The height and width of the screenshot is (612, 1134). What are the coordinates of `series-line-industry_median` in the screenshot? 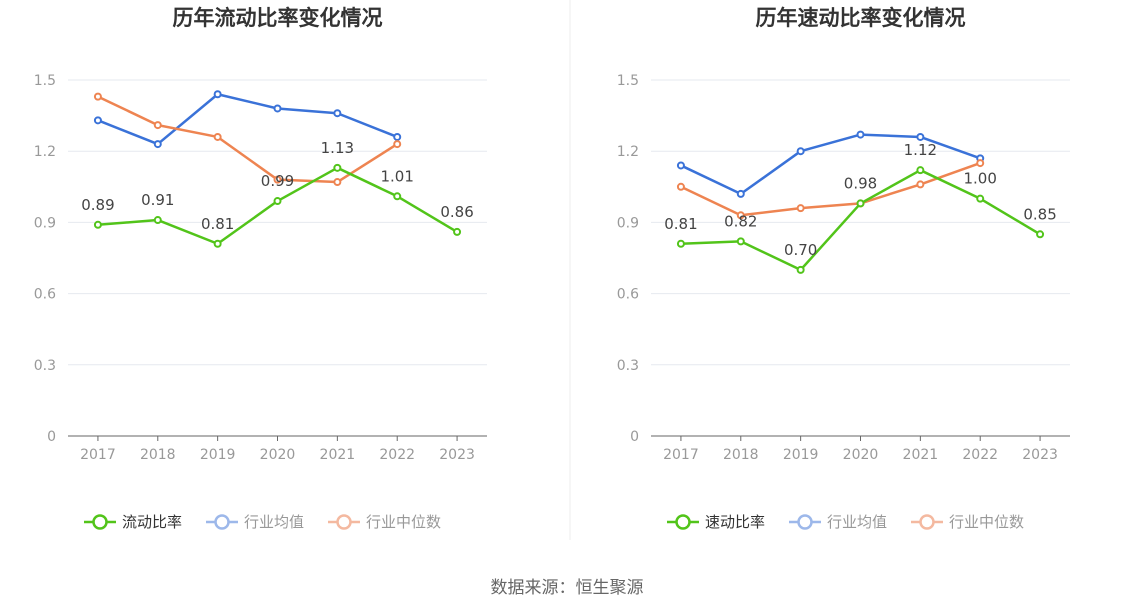 It's located at (247, 139).